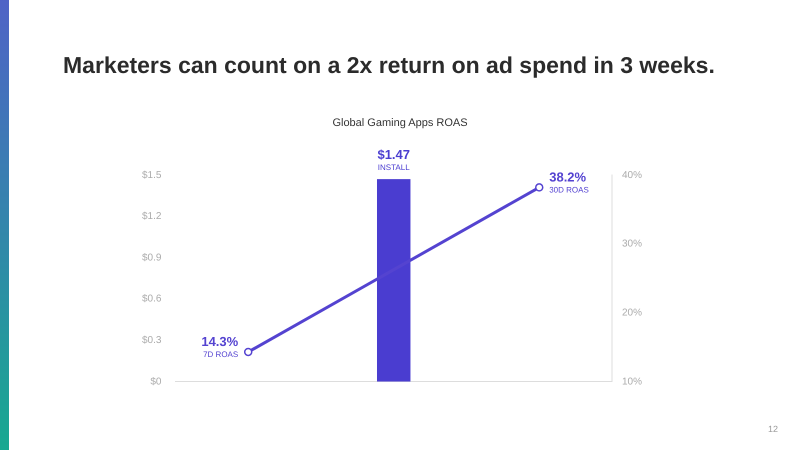  Describe the element at coordinates (568, 176) in the screenshot. I see `data-label: 38.2%` at that location.